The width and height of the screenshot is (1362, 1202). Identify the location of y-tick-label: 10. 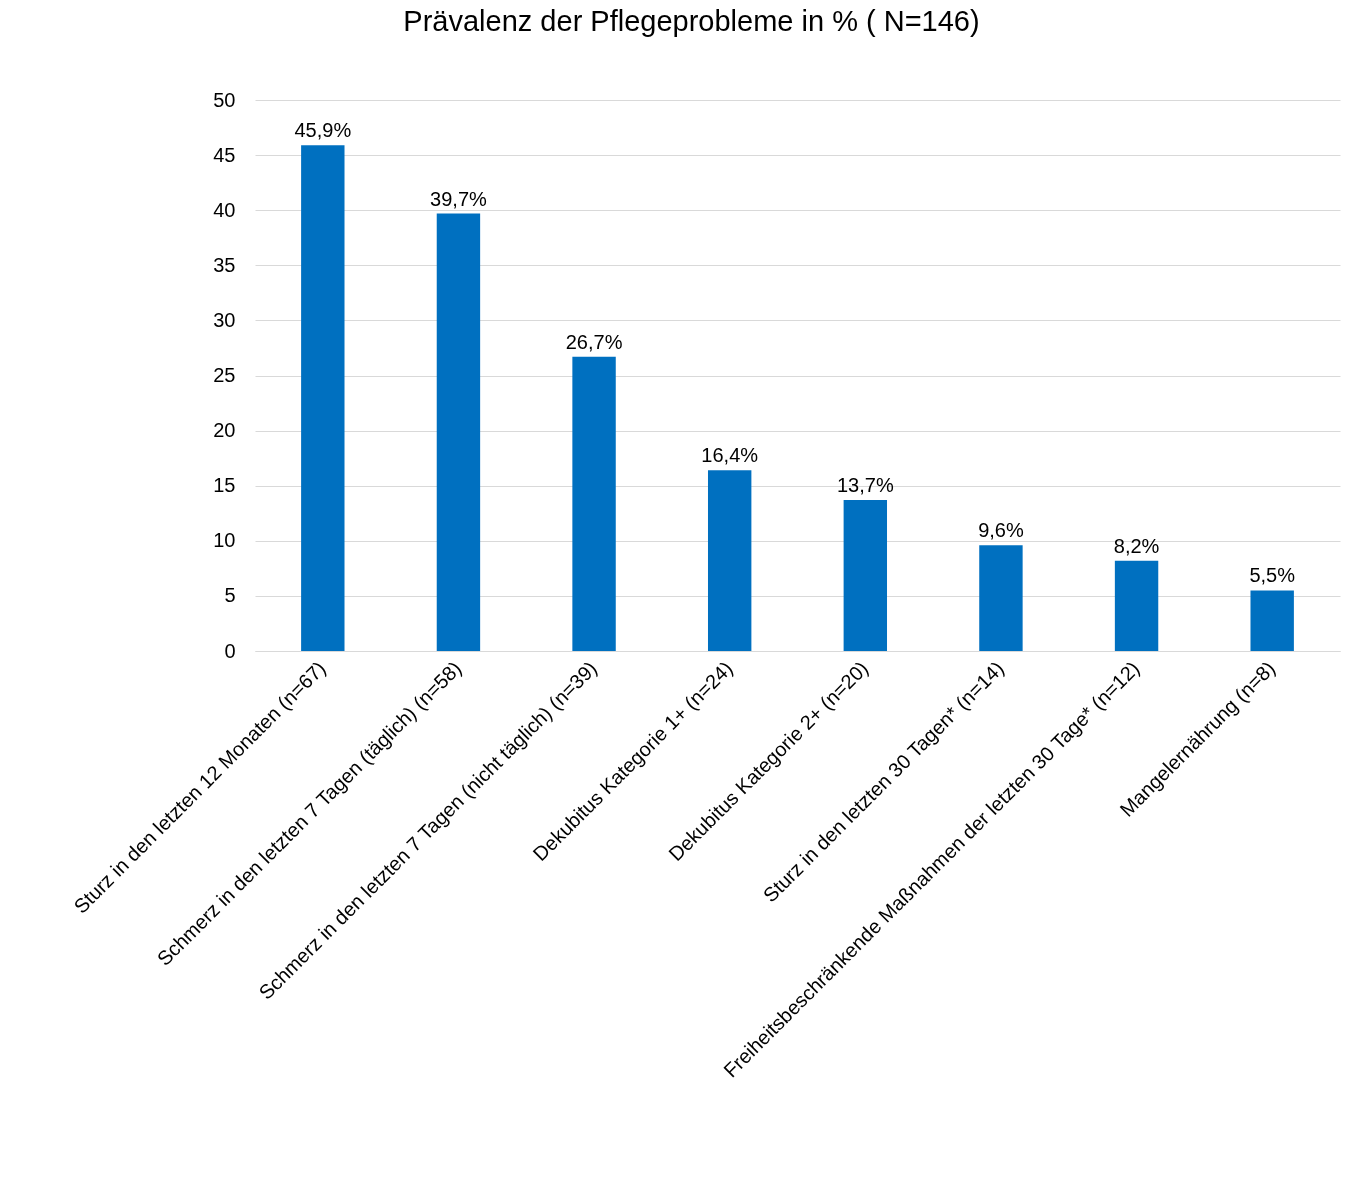
(224, 540).